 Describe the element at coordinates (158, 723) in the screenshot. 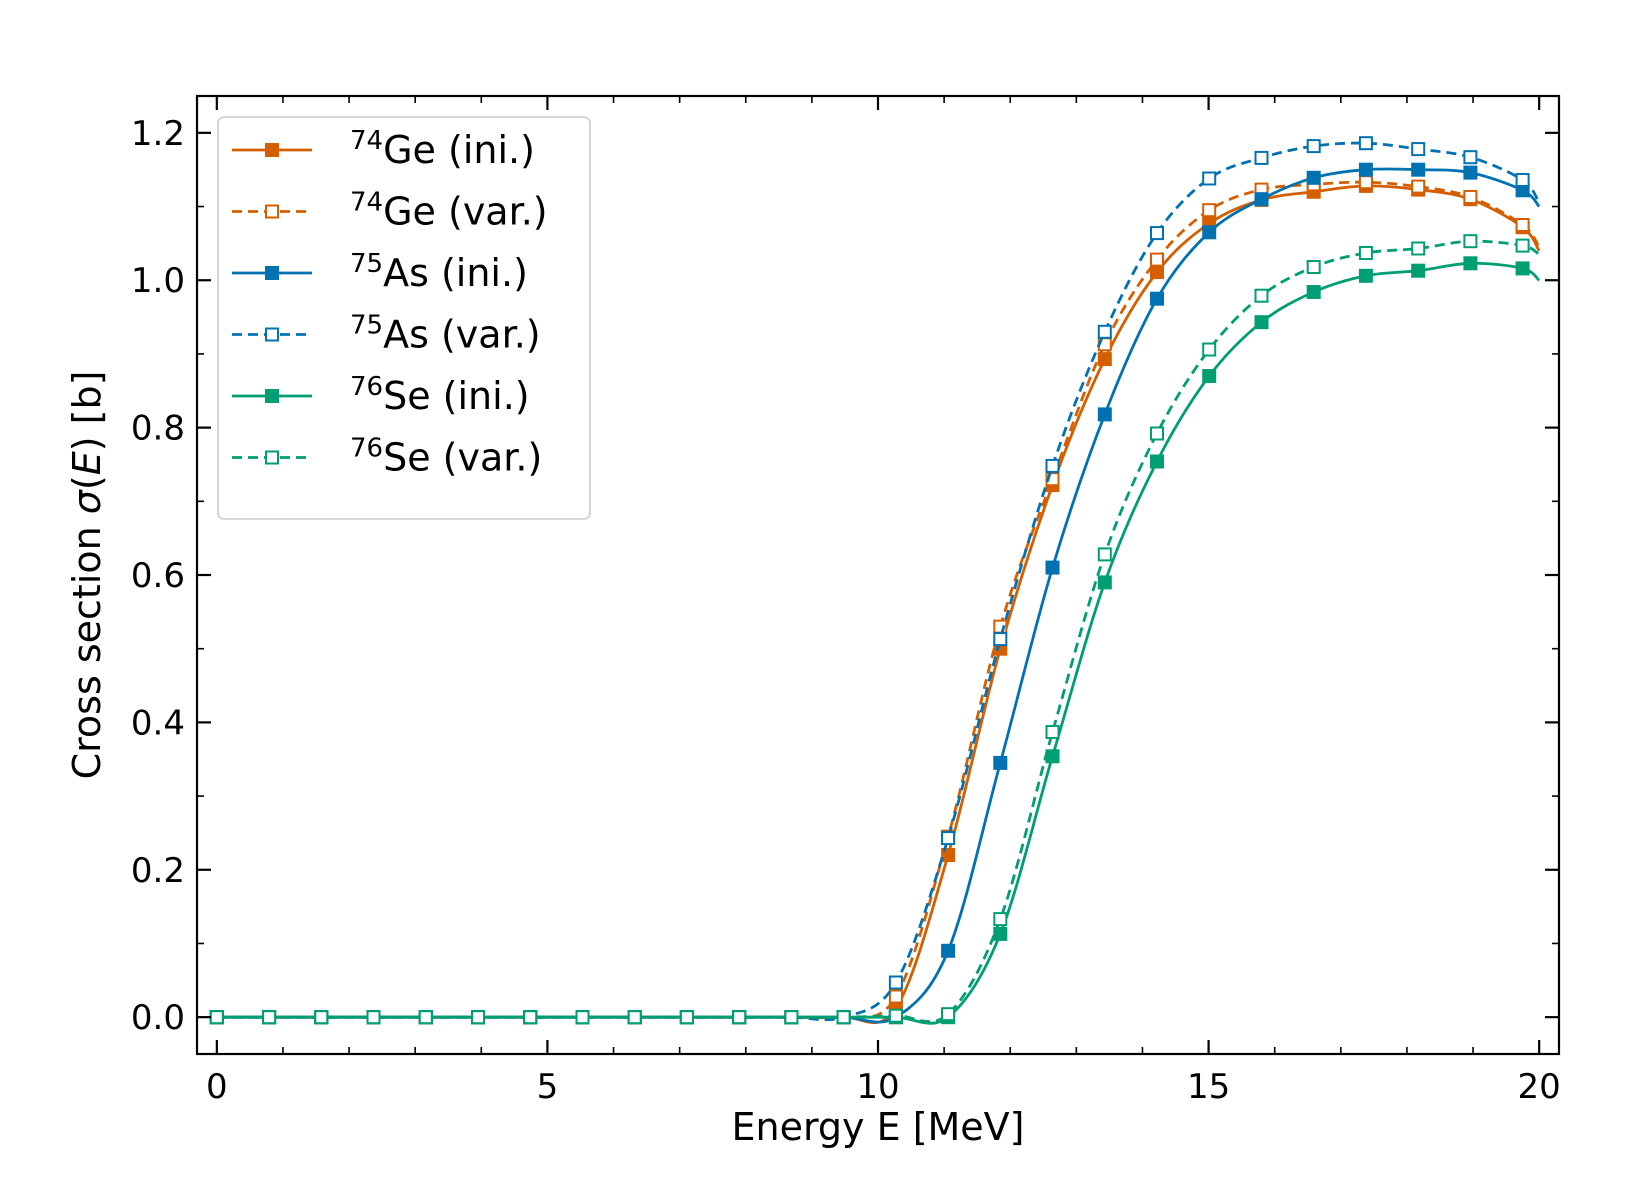

I see `y-tick-label: 0.4` at that location.